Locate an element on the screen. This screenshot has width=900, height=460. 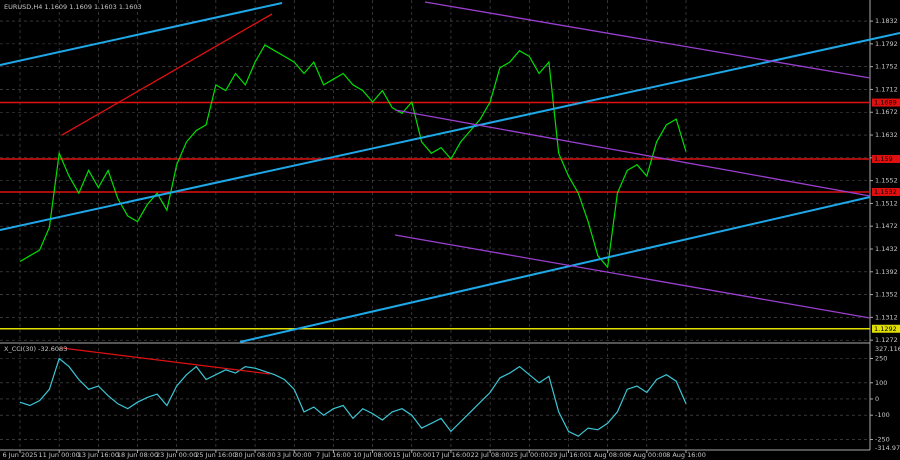
chart-title: EURUSD,H4 1.1609 1.1609 1.1603 1.1603 is located at coordinates (73, 7).